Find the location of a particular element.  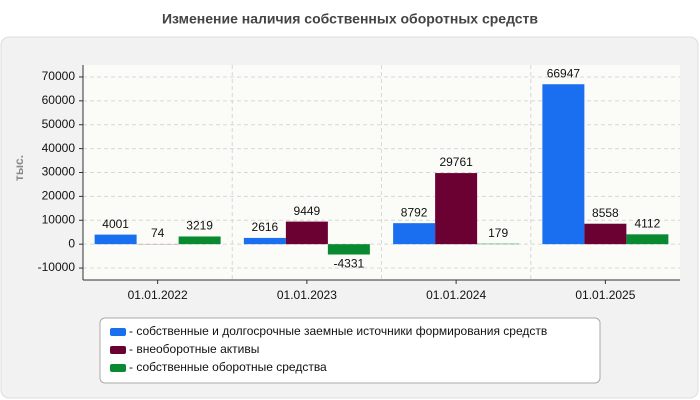

y-tick-label: 20000 is located at coordinates (59, 196).